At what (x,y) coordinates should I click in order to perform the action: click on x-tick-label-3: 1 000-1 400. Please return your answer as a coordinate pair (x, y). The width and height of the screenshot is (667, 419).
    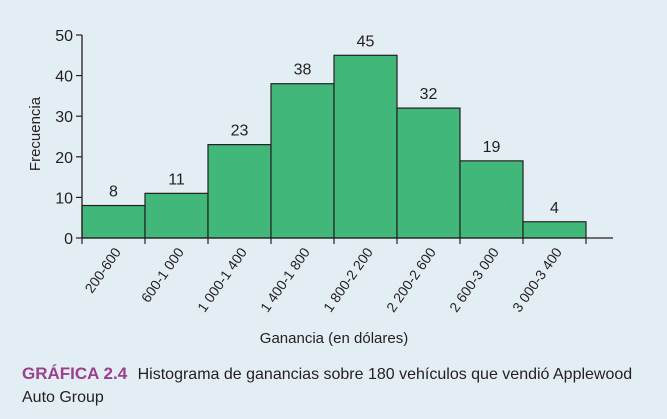
    Looking at the image, I should click on (222, 279).